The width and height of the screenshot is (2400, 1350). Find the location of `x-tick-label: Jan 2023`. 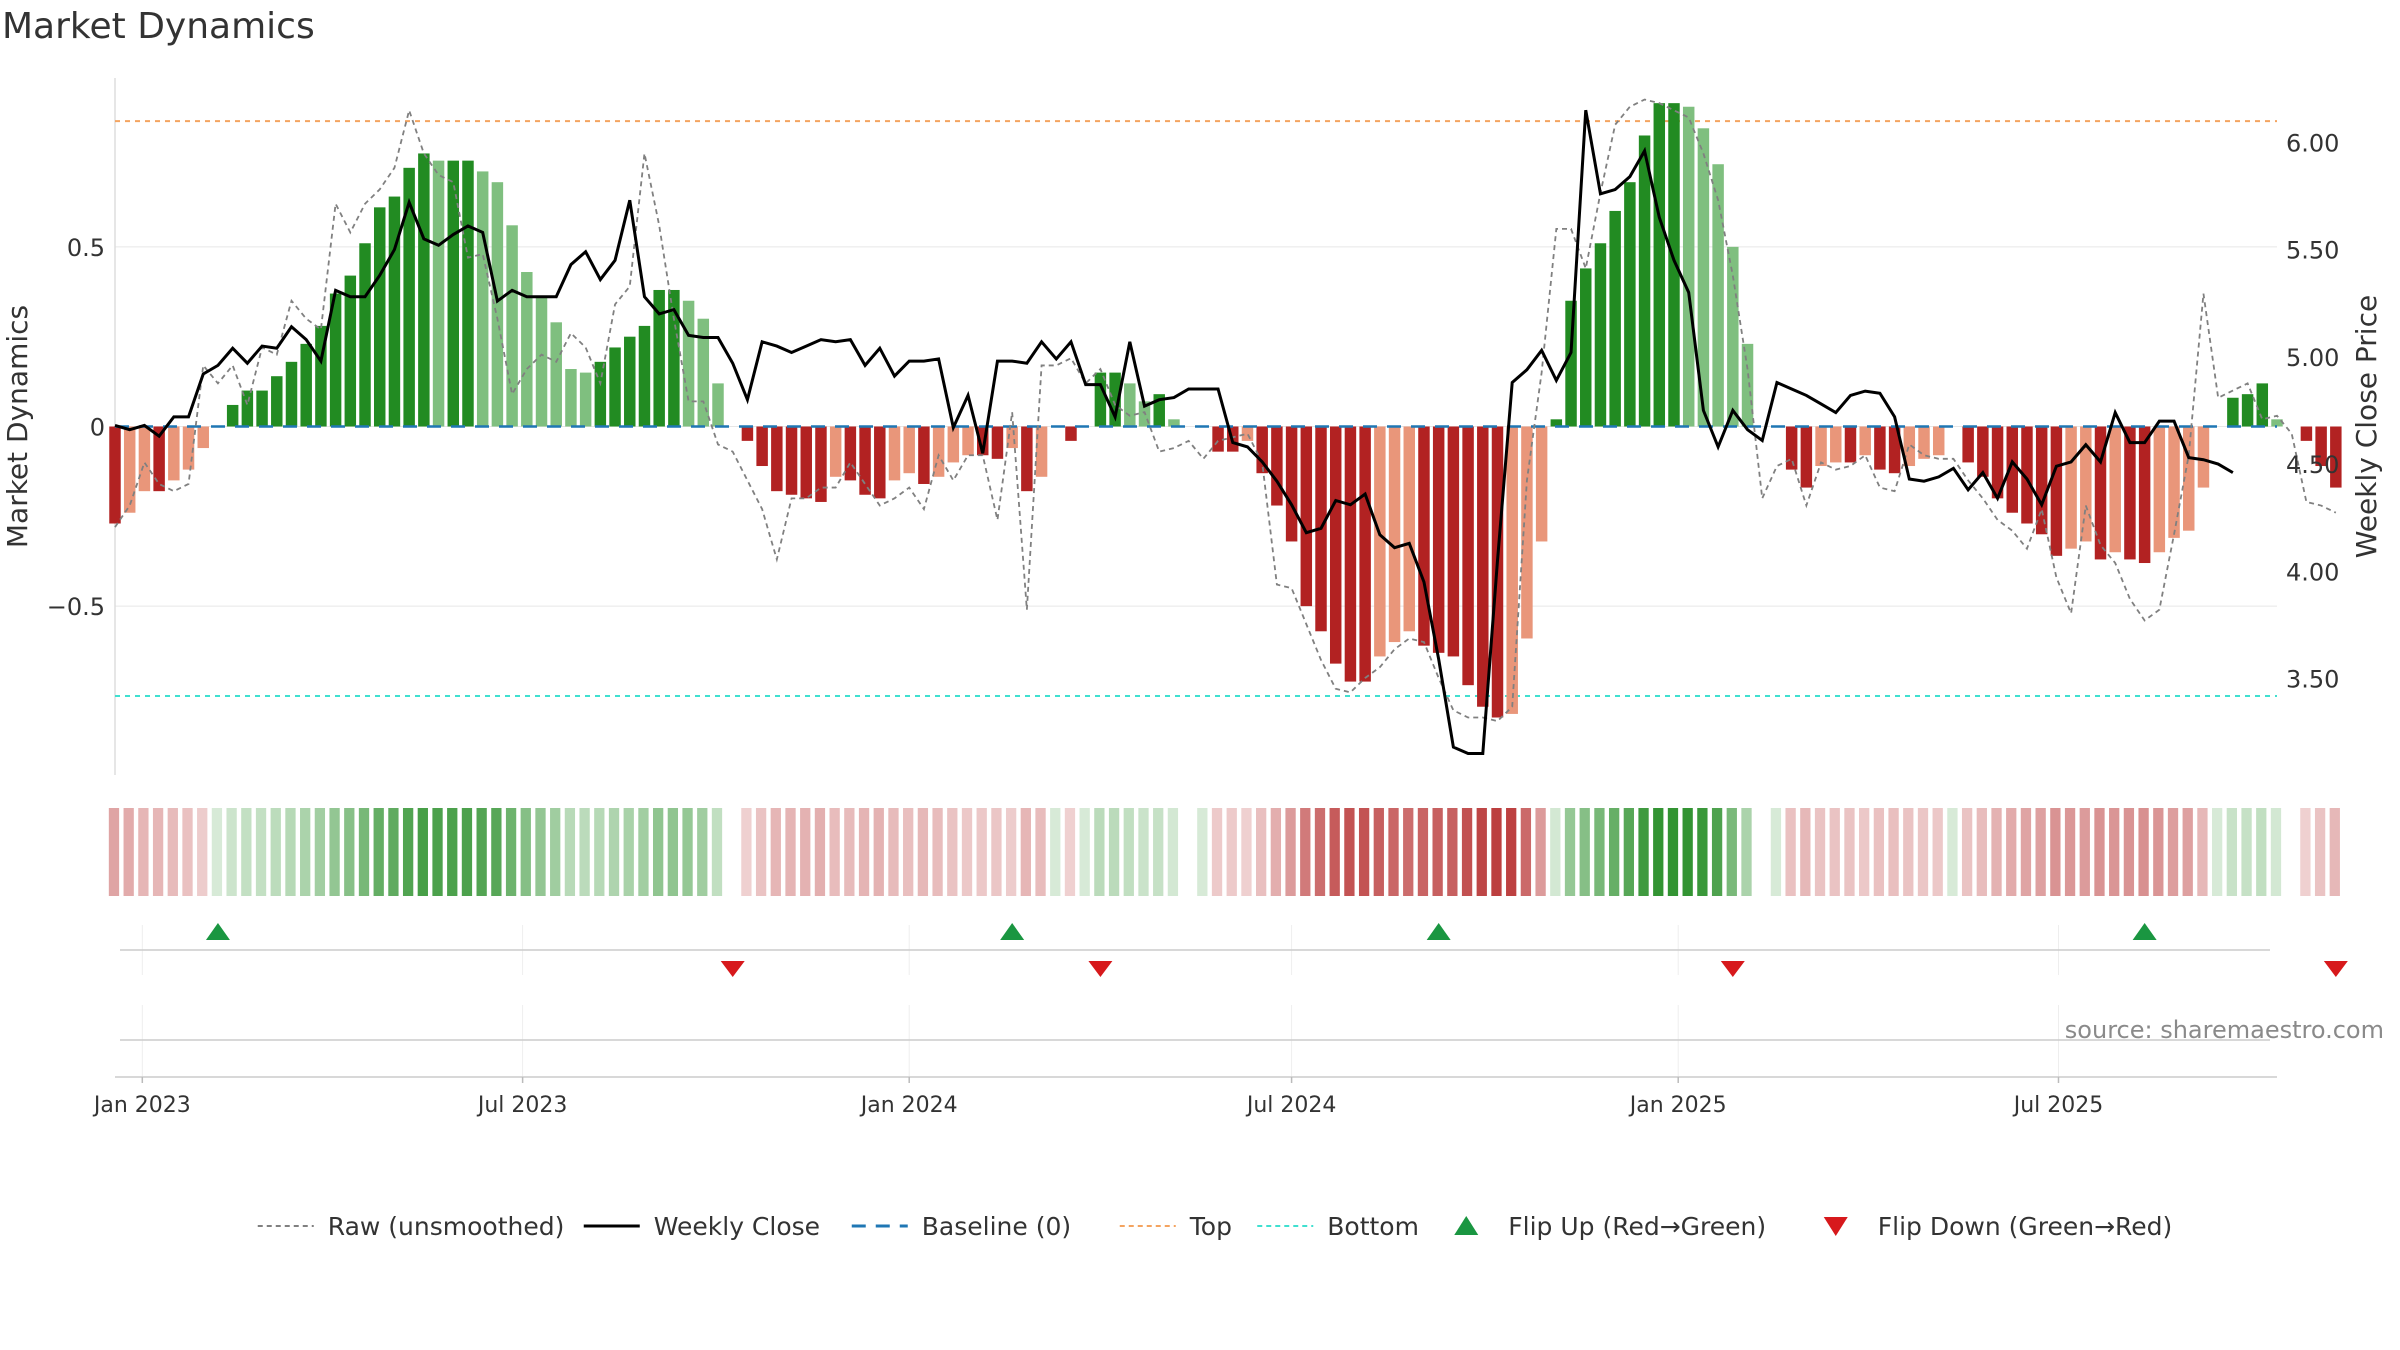

x-tick-label: Jan 2023 is located at coordinates (141, 1105).